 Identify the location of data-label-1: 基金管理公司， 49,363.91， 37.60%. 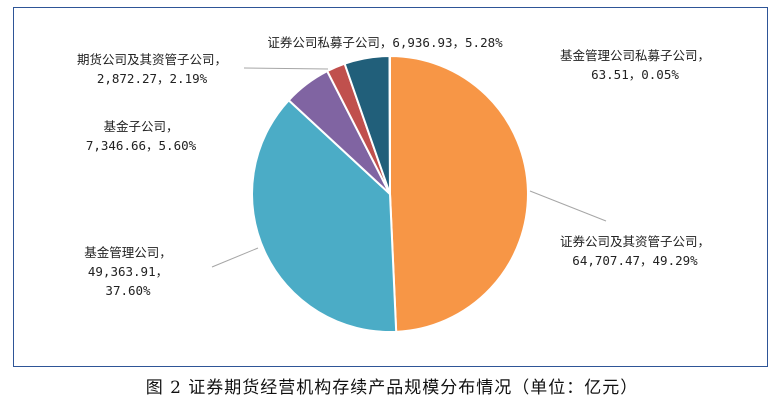
(128, 271).